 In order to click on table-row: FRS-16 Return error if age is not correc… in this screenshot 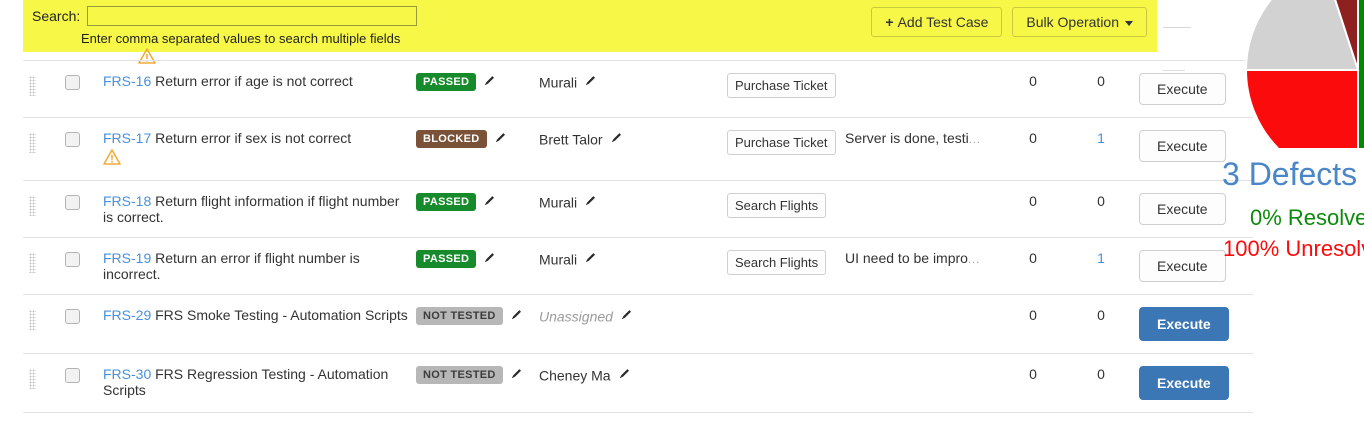, I will do `click(638, 89)`.